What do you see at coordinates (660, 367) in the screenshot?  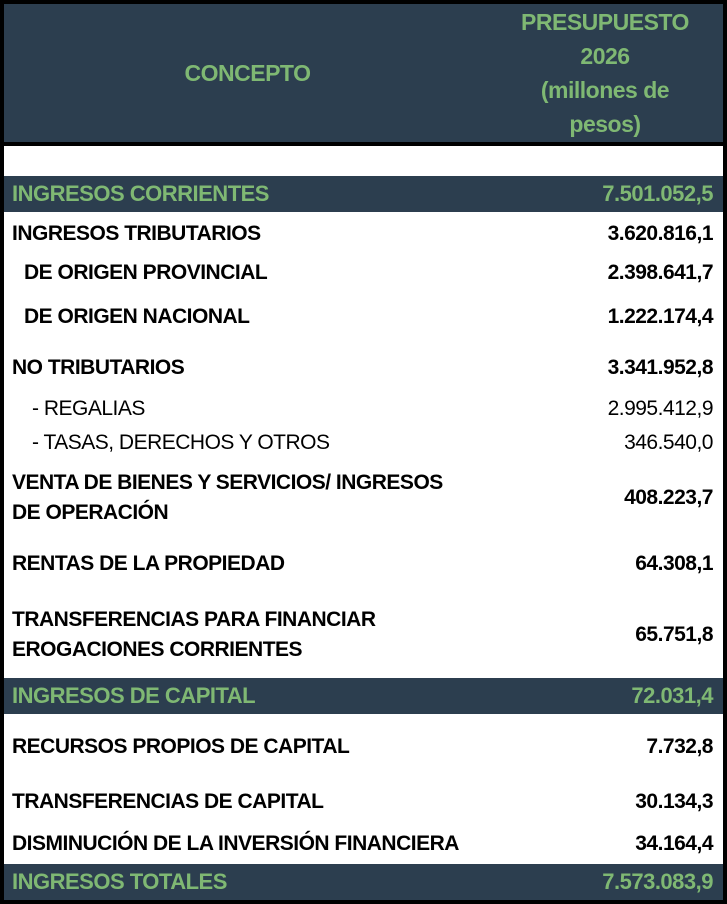 I see `row-value: 3.341.952,8` at bounding box center [660, 367].